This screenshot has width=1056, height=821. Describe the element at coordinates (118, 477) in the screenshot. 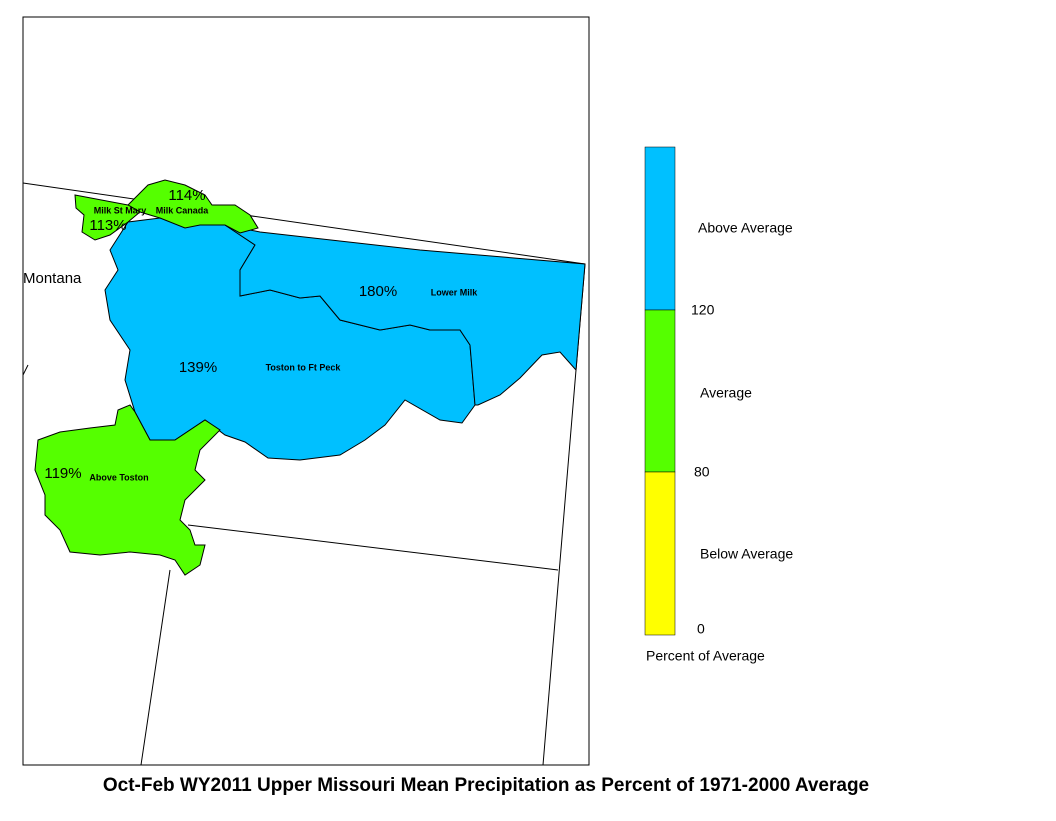

I see `region-name: Above Toston` at that location.